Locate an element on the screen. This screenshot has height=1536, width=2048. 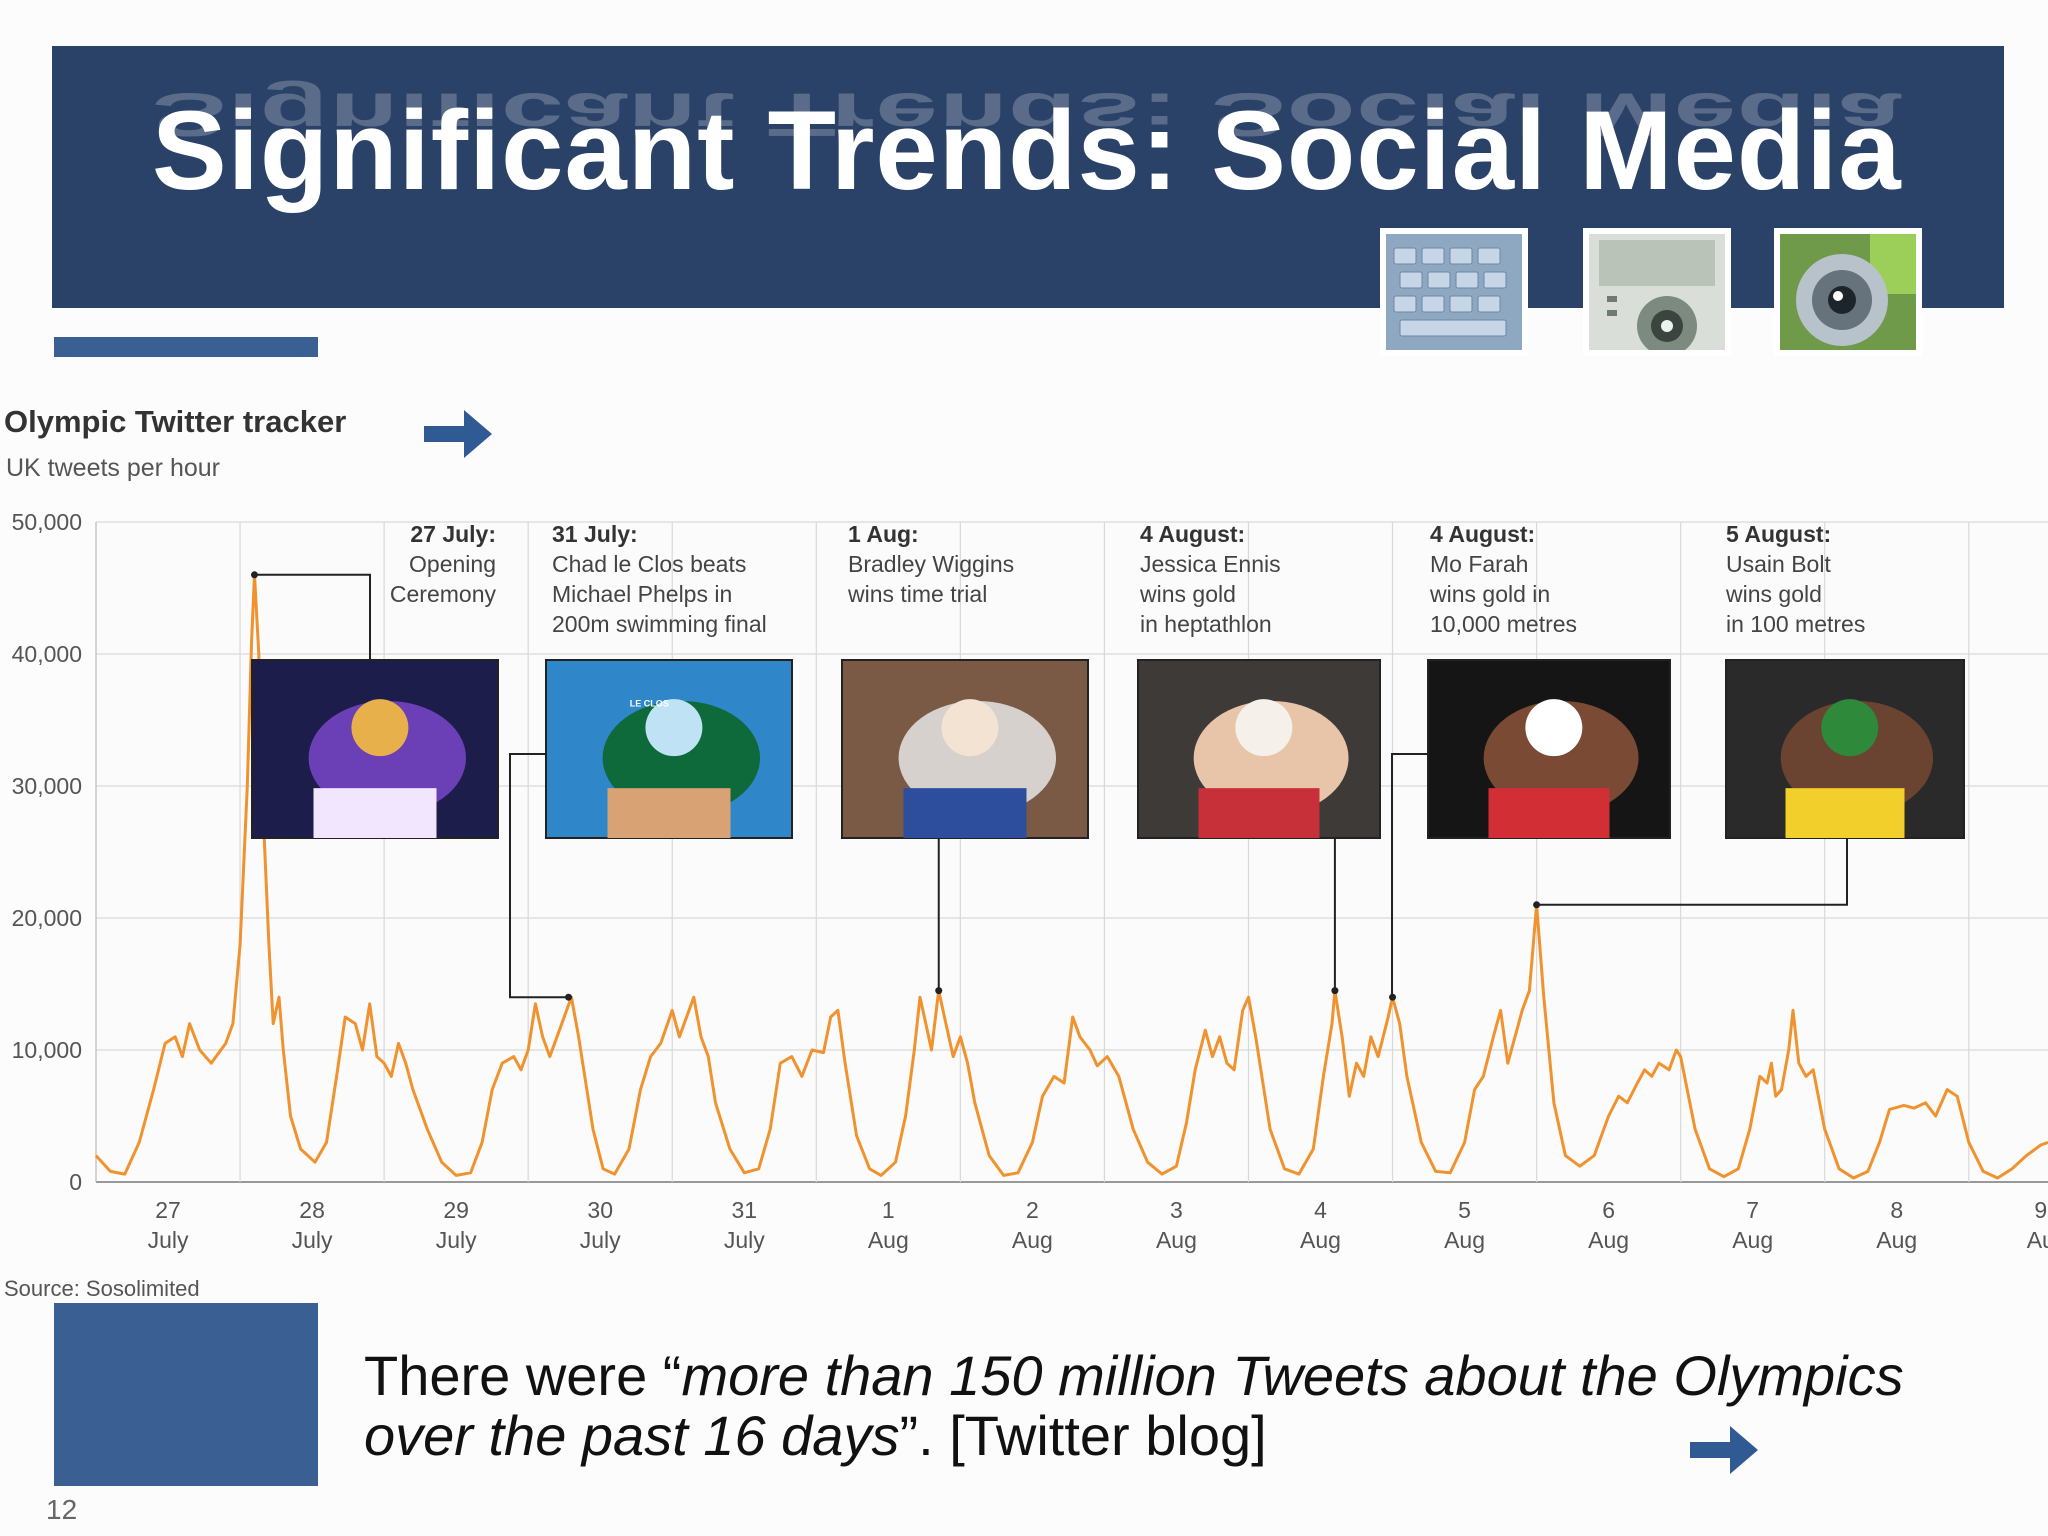
x-tick-day: 27 is located at coordinates (168, 1210).